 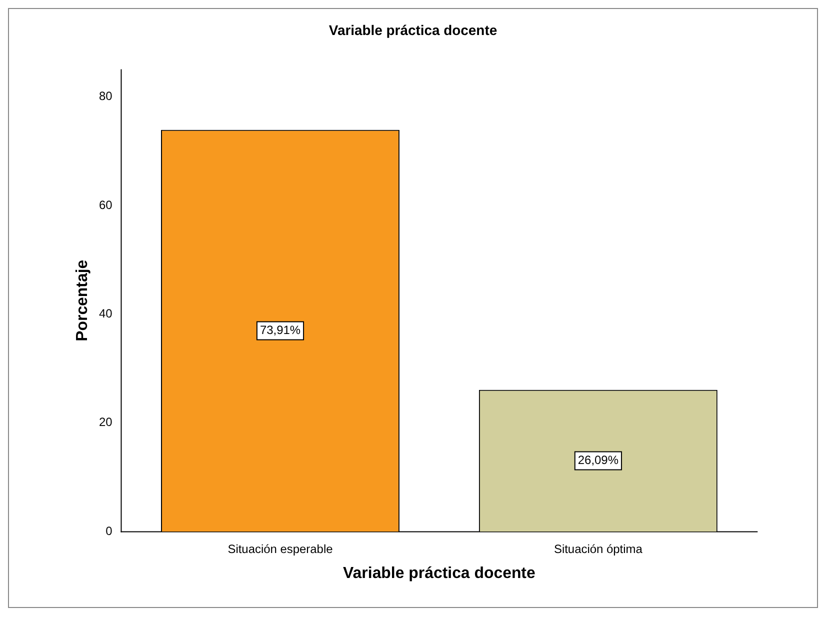 I want to click on y-tick-label: 40, so click(x=105, y=313).